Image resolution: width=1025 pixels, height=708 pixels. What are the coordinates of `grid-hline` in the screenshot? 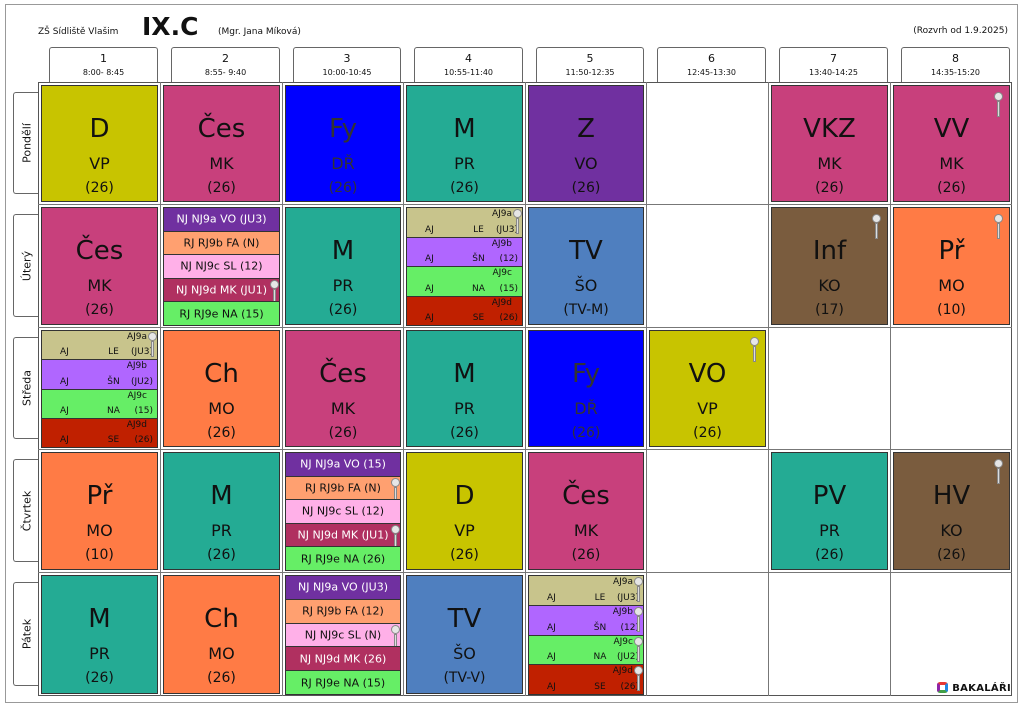 It's located at (525, 449).